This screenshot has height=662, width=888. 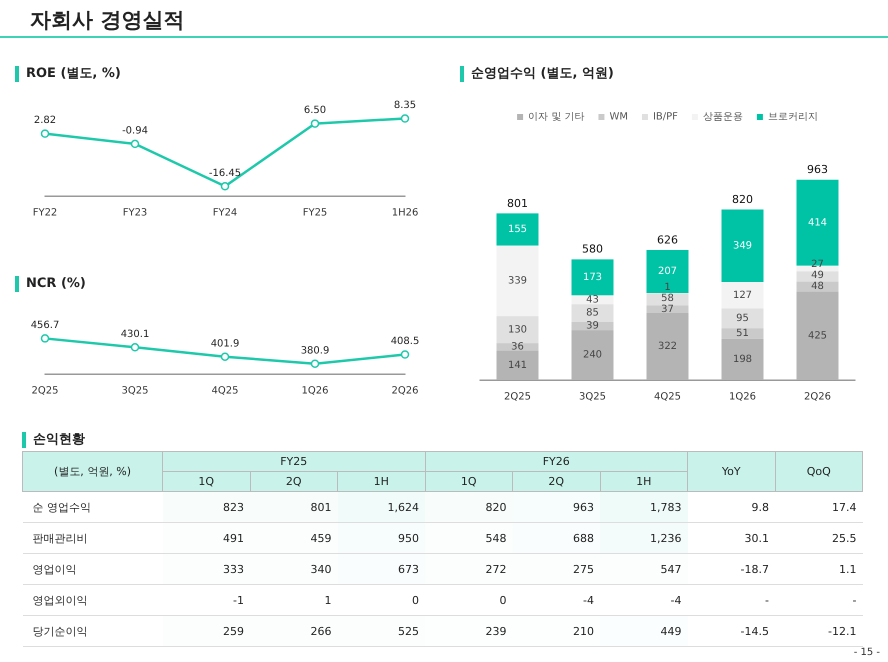 What do you see at coordinates (867, 652) in the screenshot?
I see `text: - 15 -` at bounding box center [867, 652].